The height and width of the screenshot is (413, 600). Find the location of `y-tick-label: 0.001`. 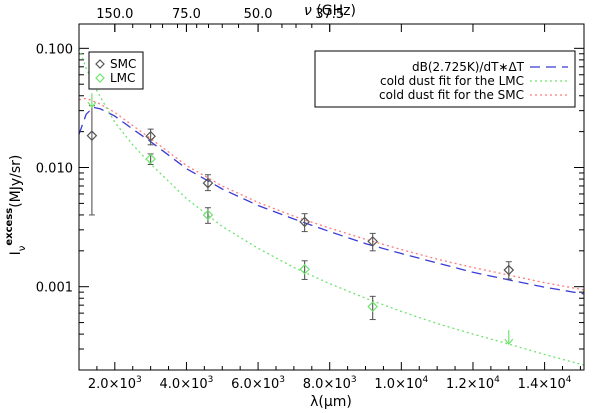

y-tick-label: 0.001 is located at coordinates (54, 288).